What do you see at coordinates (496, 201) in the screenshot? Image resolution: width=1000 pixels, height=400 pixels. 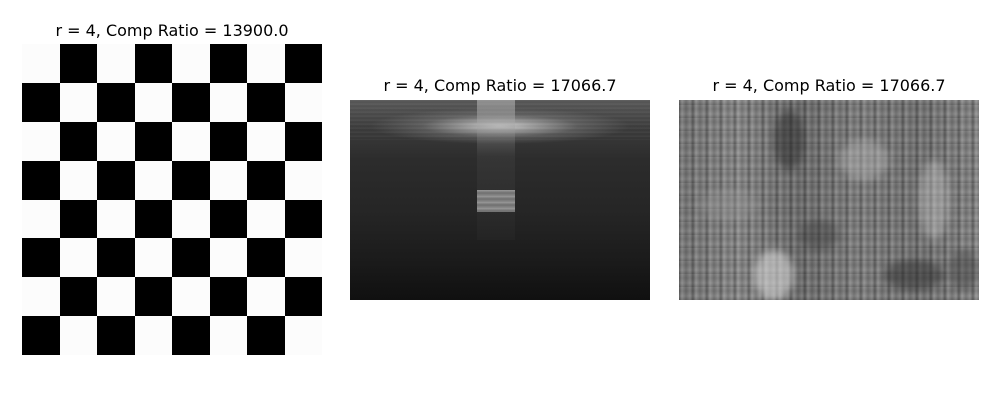 I see `image-bright-block` at bounding box center [496, 201].